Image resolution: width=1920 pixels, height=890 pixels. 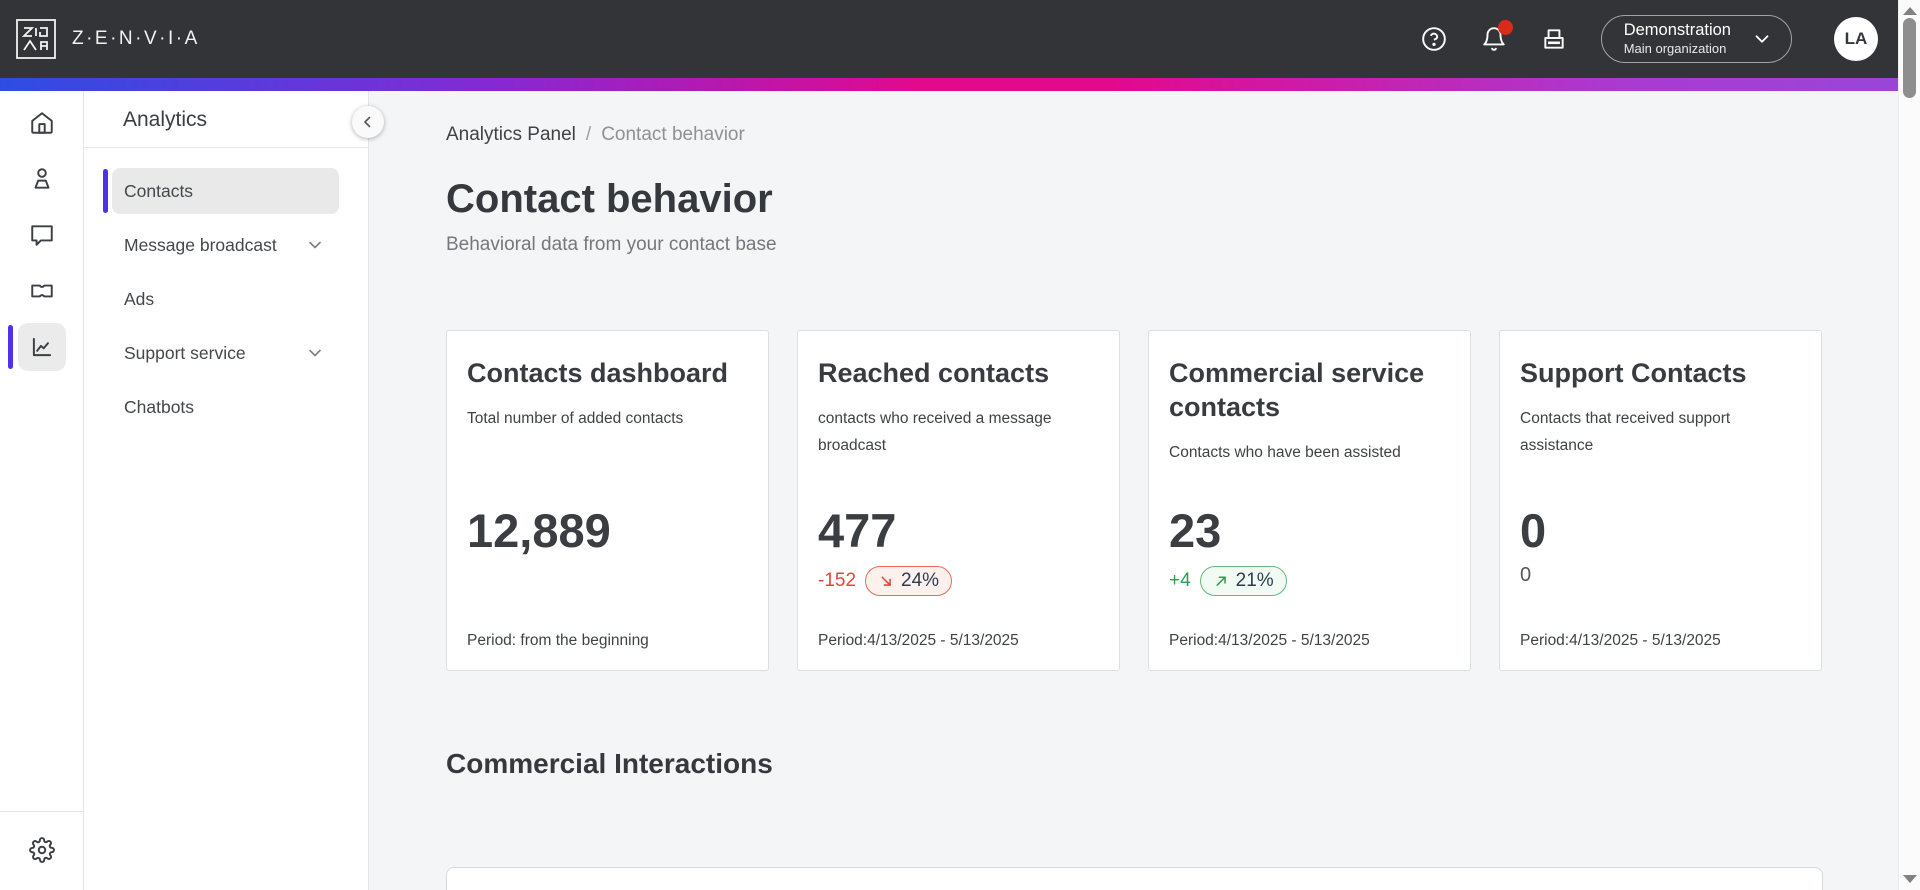 I want to click on page-title: Contact behavior, so click(x=609, y=199).